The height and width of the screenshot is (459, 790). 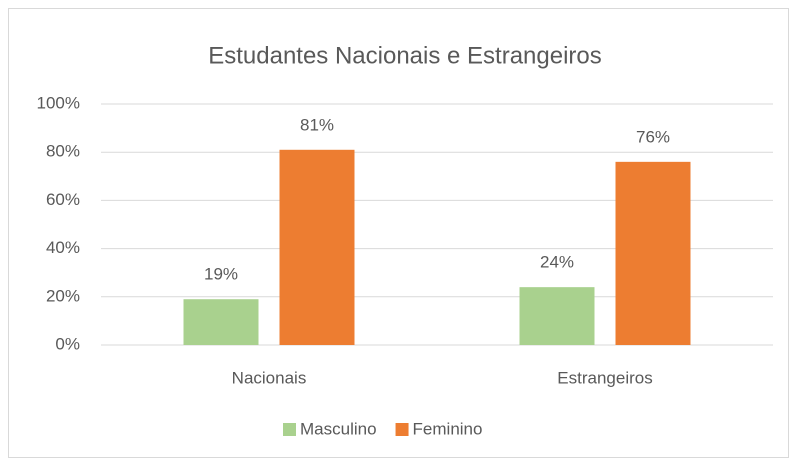 I want to click on data-label: 24%, so click(x=557, y=262).